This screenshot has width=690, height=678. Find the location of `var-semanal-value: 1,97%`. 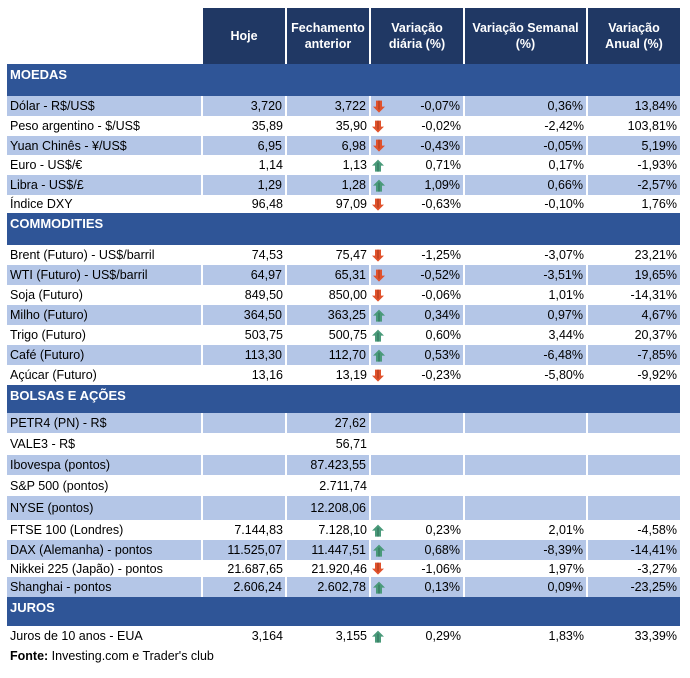

var-semanal-value: 1,97% is located at coordinates (566, 568).